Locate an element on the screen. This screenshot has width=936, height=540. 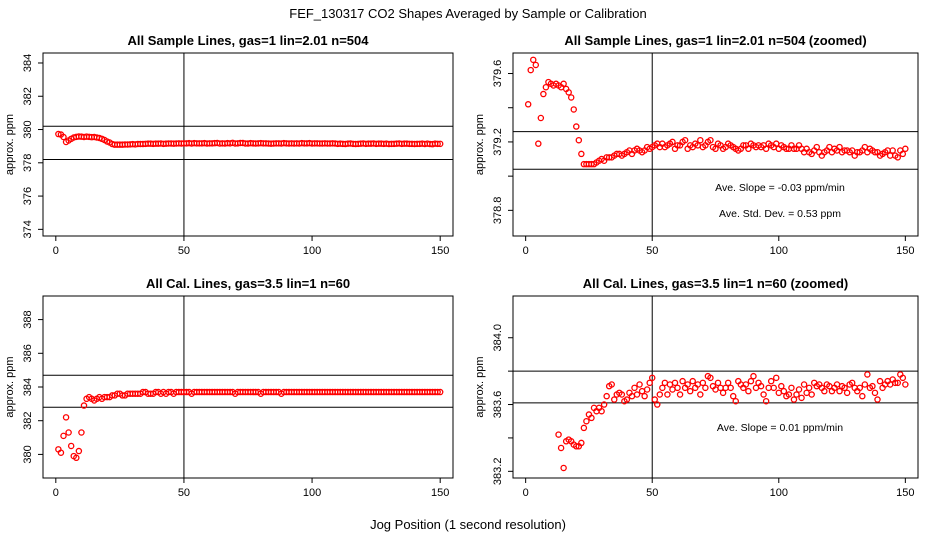
y-tick-label: 384 is located at coordinates (28, 387).